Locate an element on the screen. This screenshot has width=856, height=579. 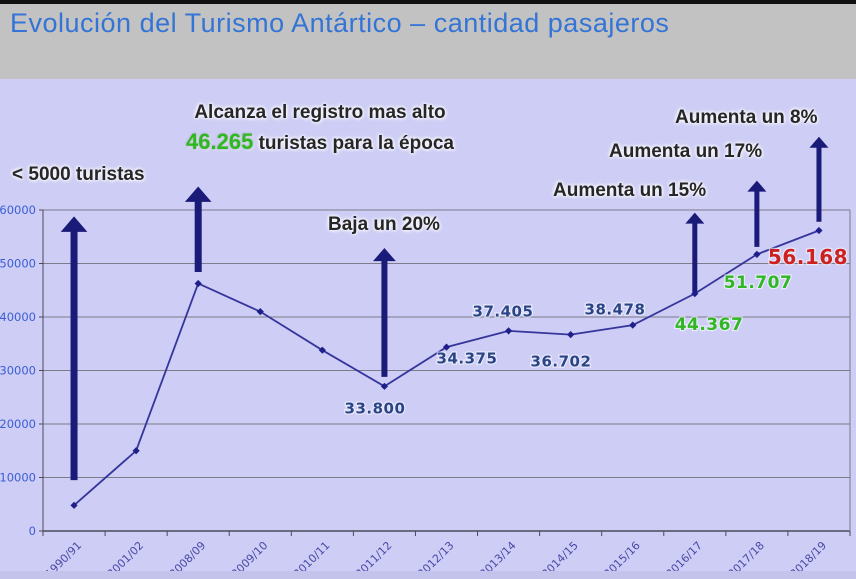
y-axis-label: 40000 is located at coordinates (18, 317).